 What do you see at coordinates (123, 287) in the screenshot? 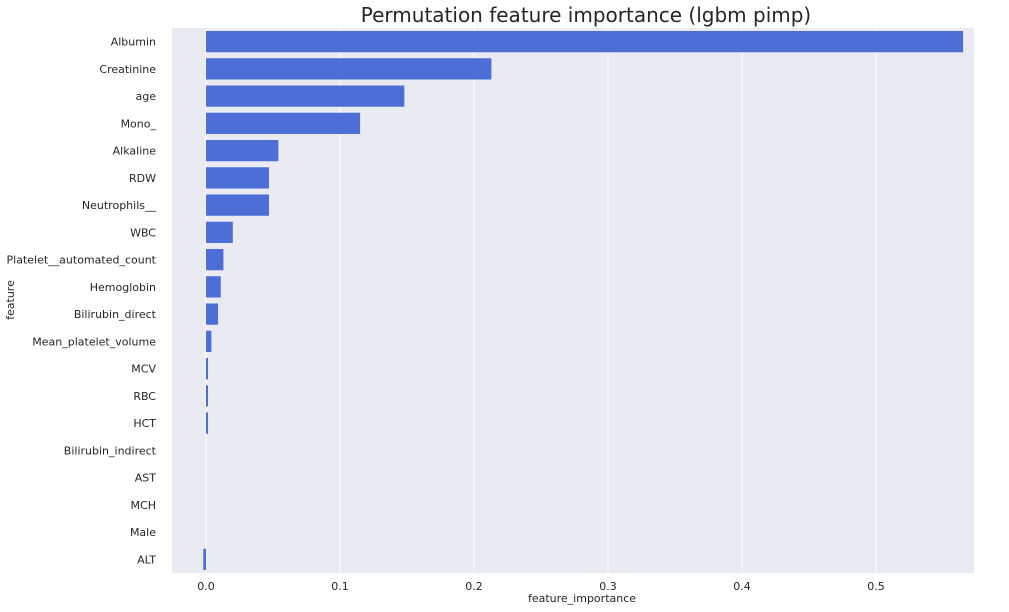
I see `y-category-label: Hemoglobin` at bounding box center [123, 287].